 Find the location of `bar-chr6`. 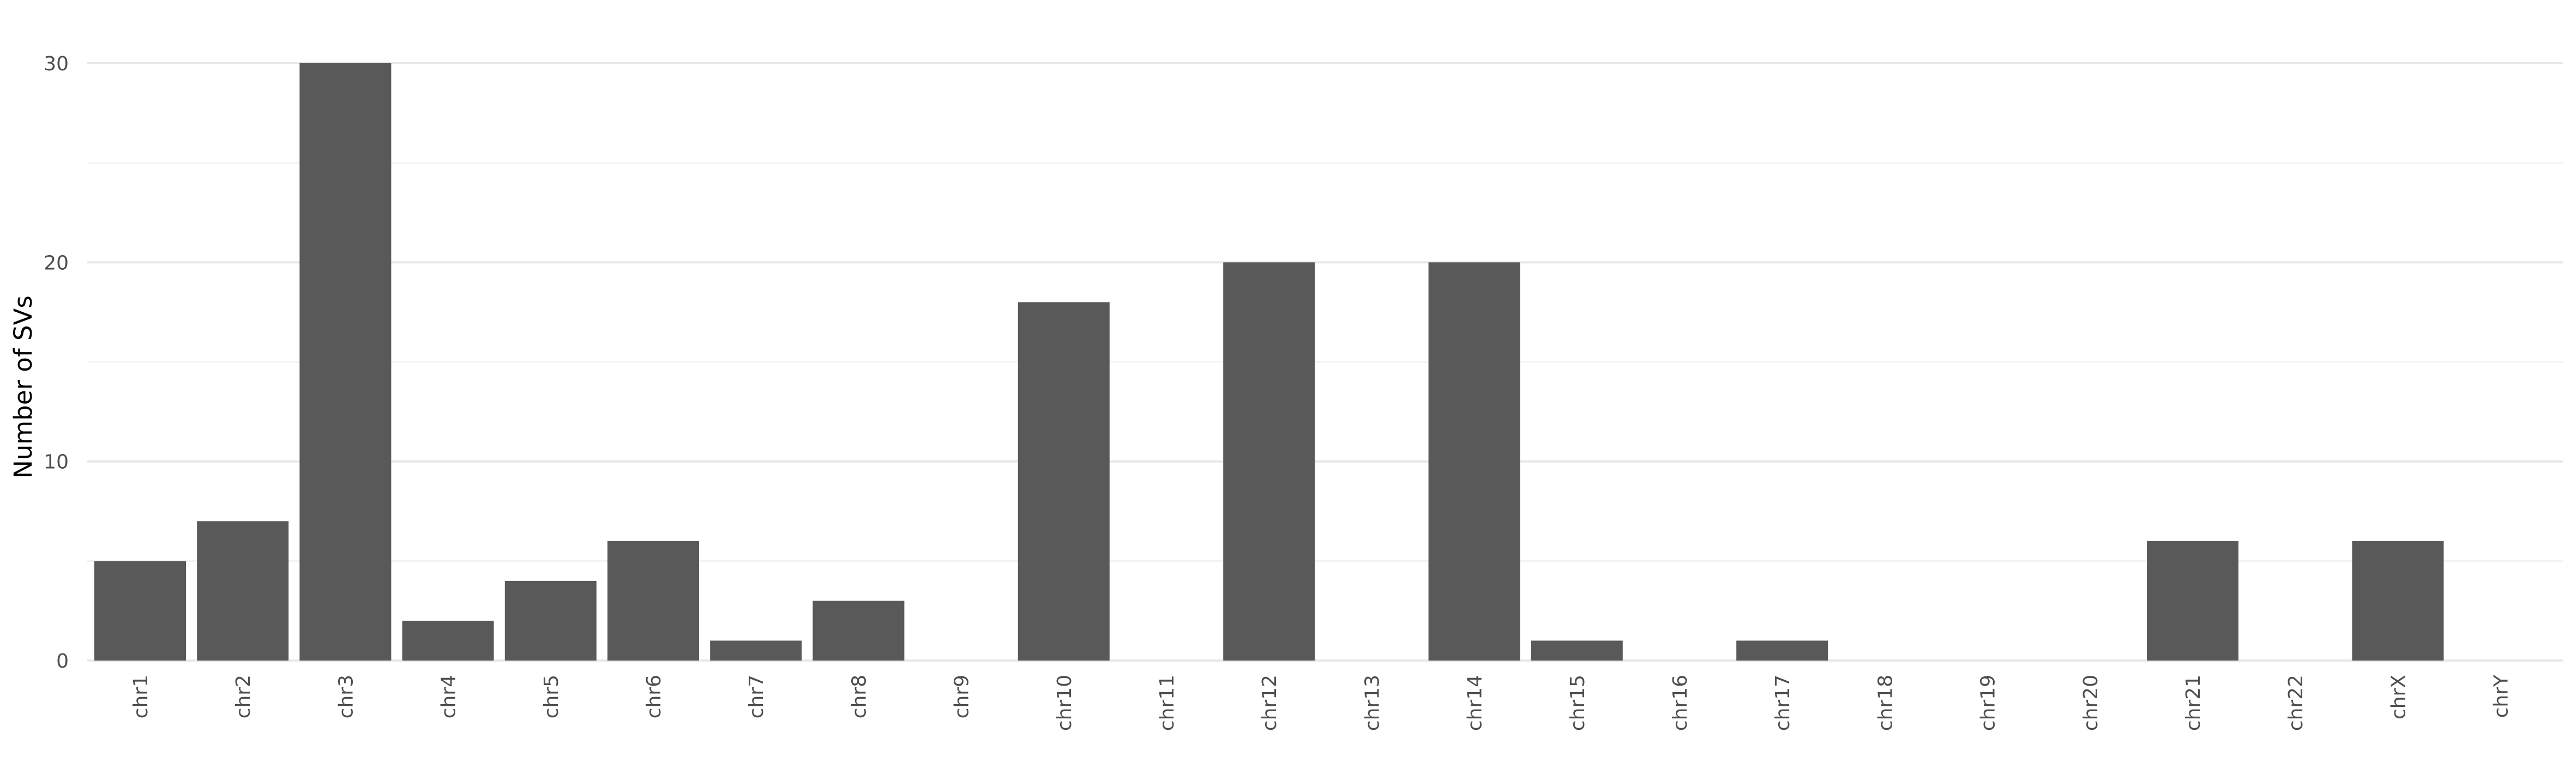

bar-chr6 is located at coordinates (653, 601).